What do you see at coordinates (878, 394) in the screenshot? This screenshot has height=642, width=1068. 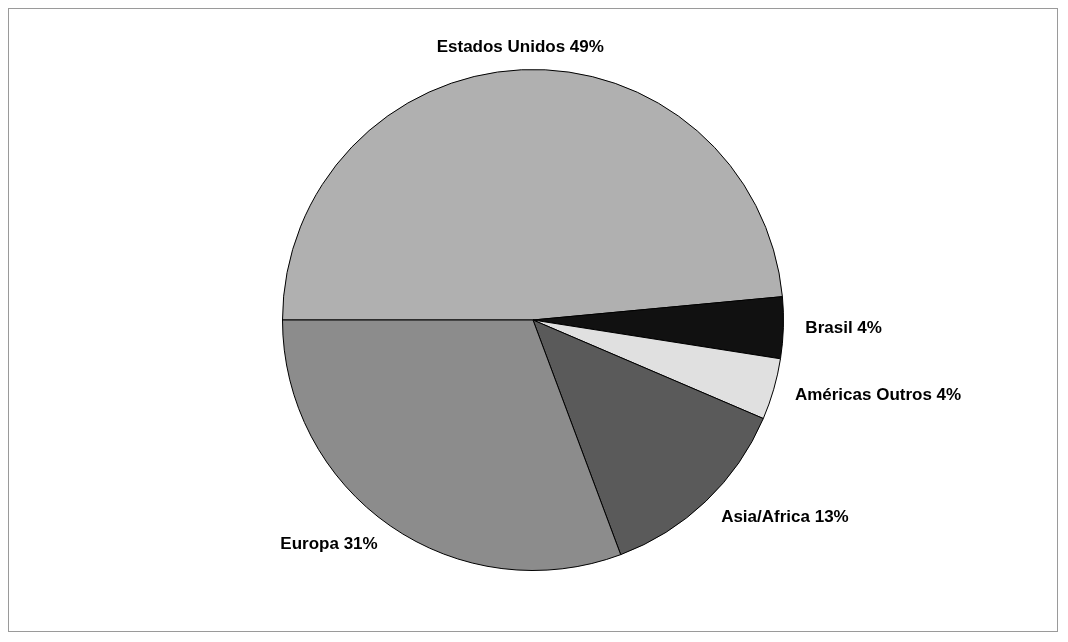 I see `slice-label: Américas Outros 4%` at bounding box center [878, 394].